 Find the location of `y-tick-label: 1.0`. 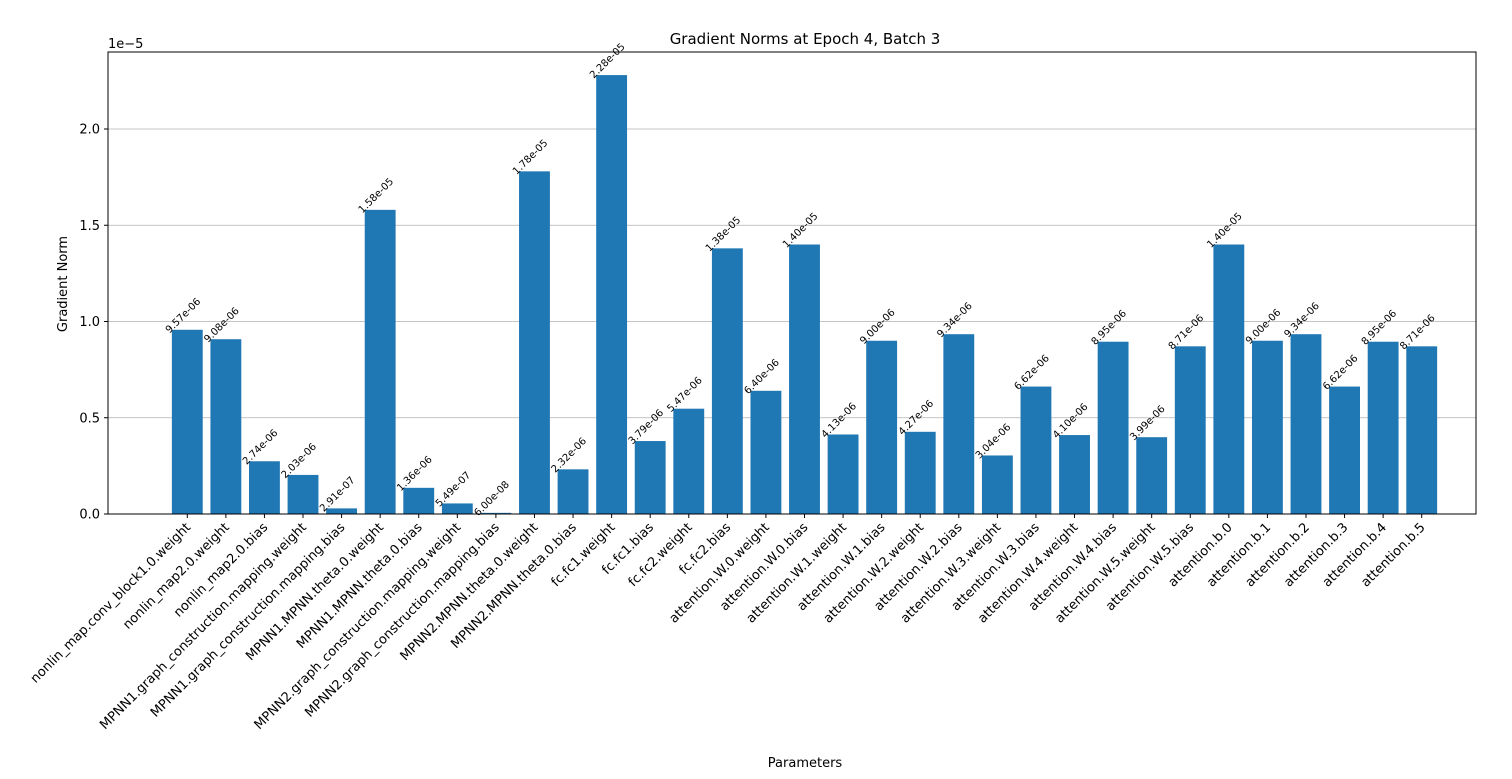

y-tick-label: 1.0 is located at coordinates (89, 322).